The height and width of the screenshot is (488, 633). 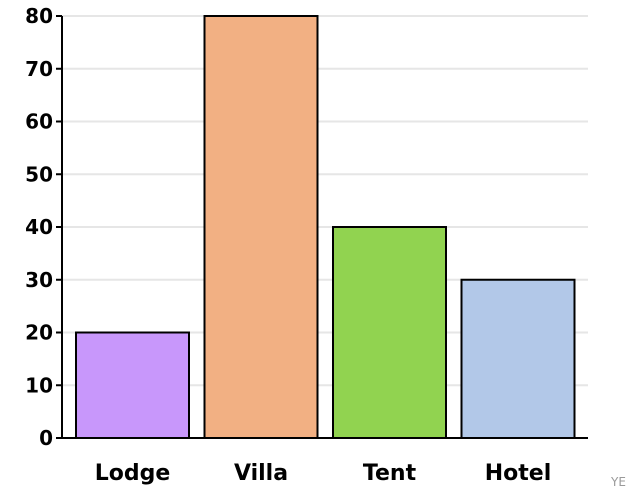 What do you see at coordinates (46, 438) in the screenshot?
I see `y-tick-label: 0` at bounding box center [46, 438].